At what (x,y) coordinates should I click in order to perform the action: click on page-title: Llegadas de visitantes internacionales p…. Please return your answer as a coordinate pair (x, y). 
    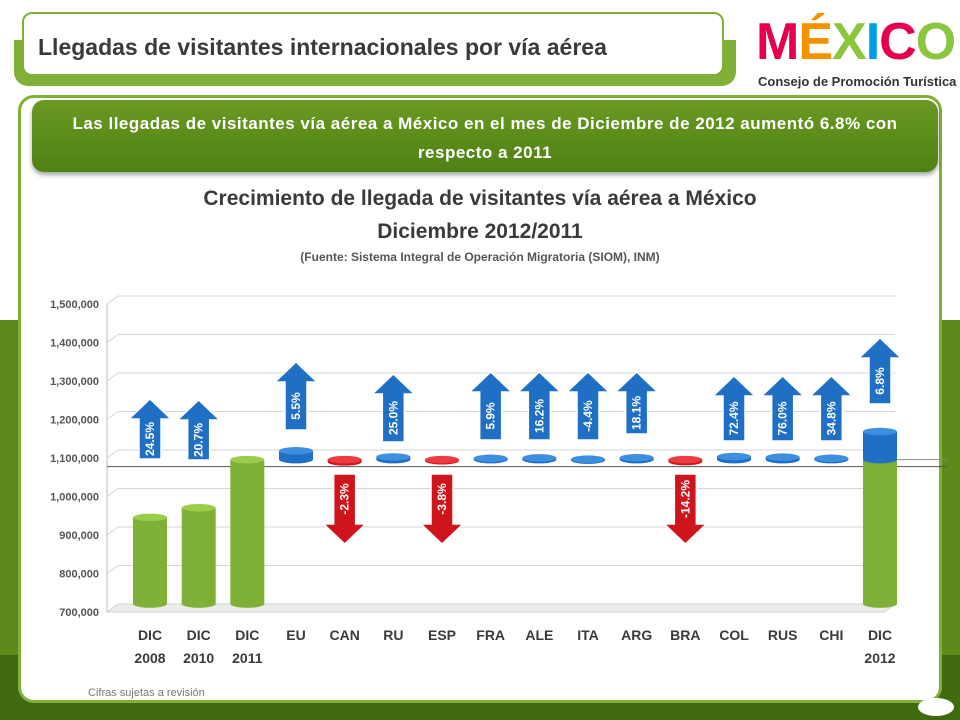
    Looking at the image, I should click on (322, 47).